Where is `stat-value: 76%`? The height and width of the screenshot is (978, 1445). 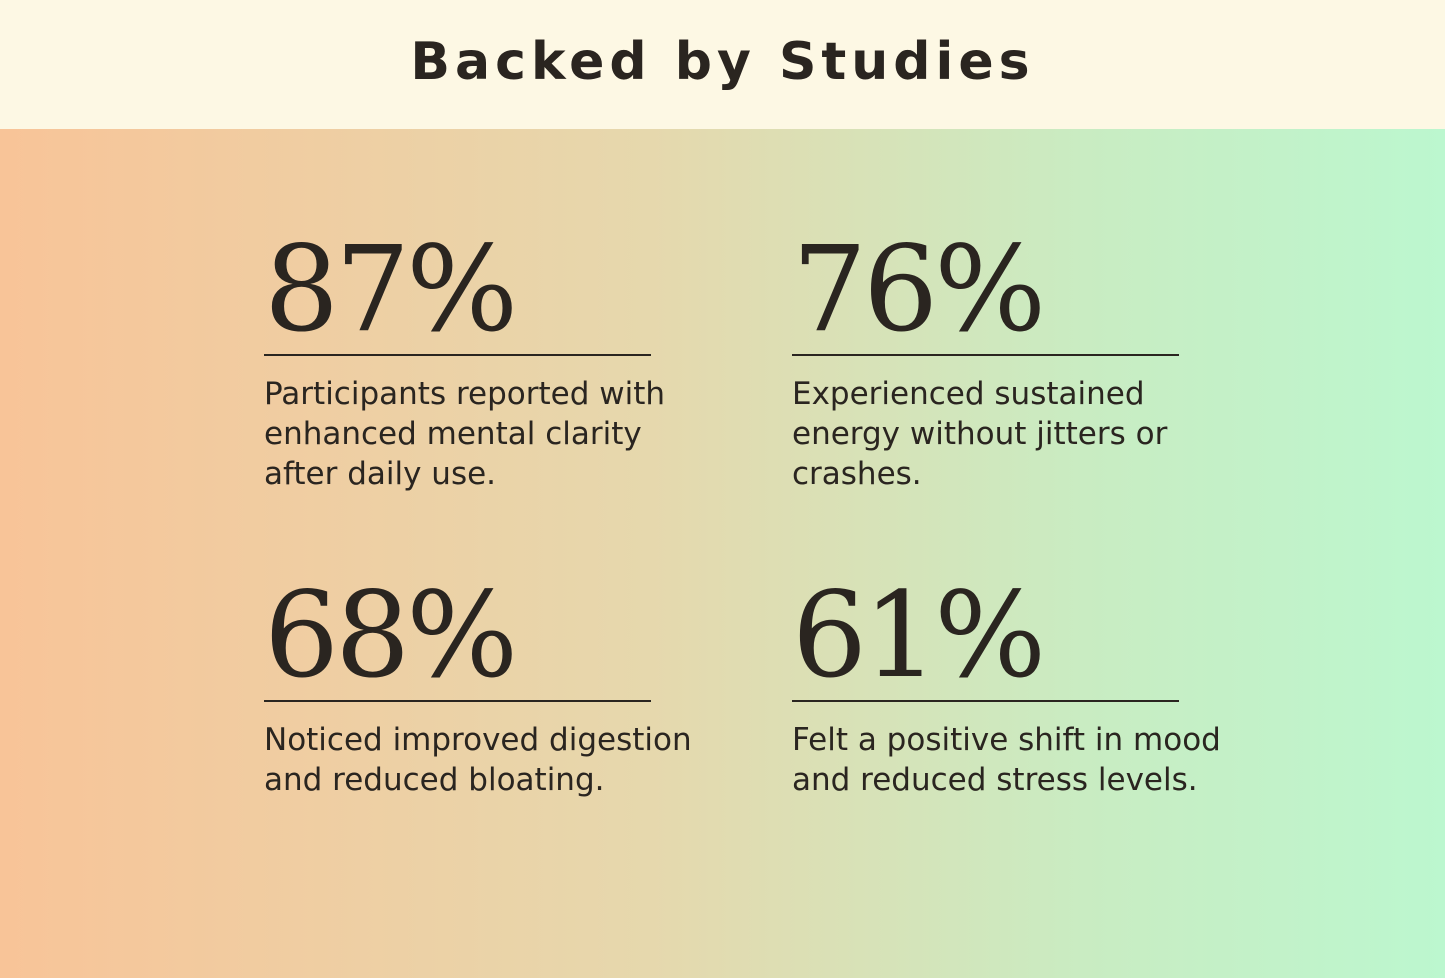 stat-value: 76% is located at coordinates (919, 289).